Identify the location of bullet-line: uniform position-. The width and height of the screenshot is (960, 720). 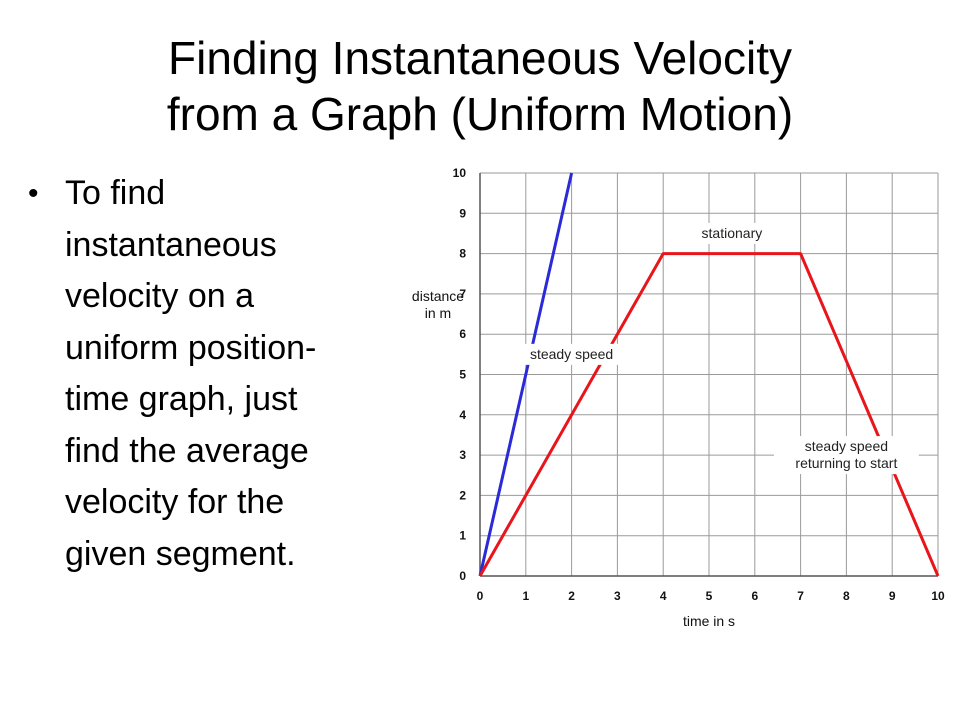
(191, 347).